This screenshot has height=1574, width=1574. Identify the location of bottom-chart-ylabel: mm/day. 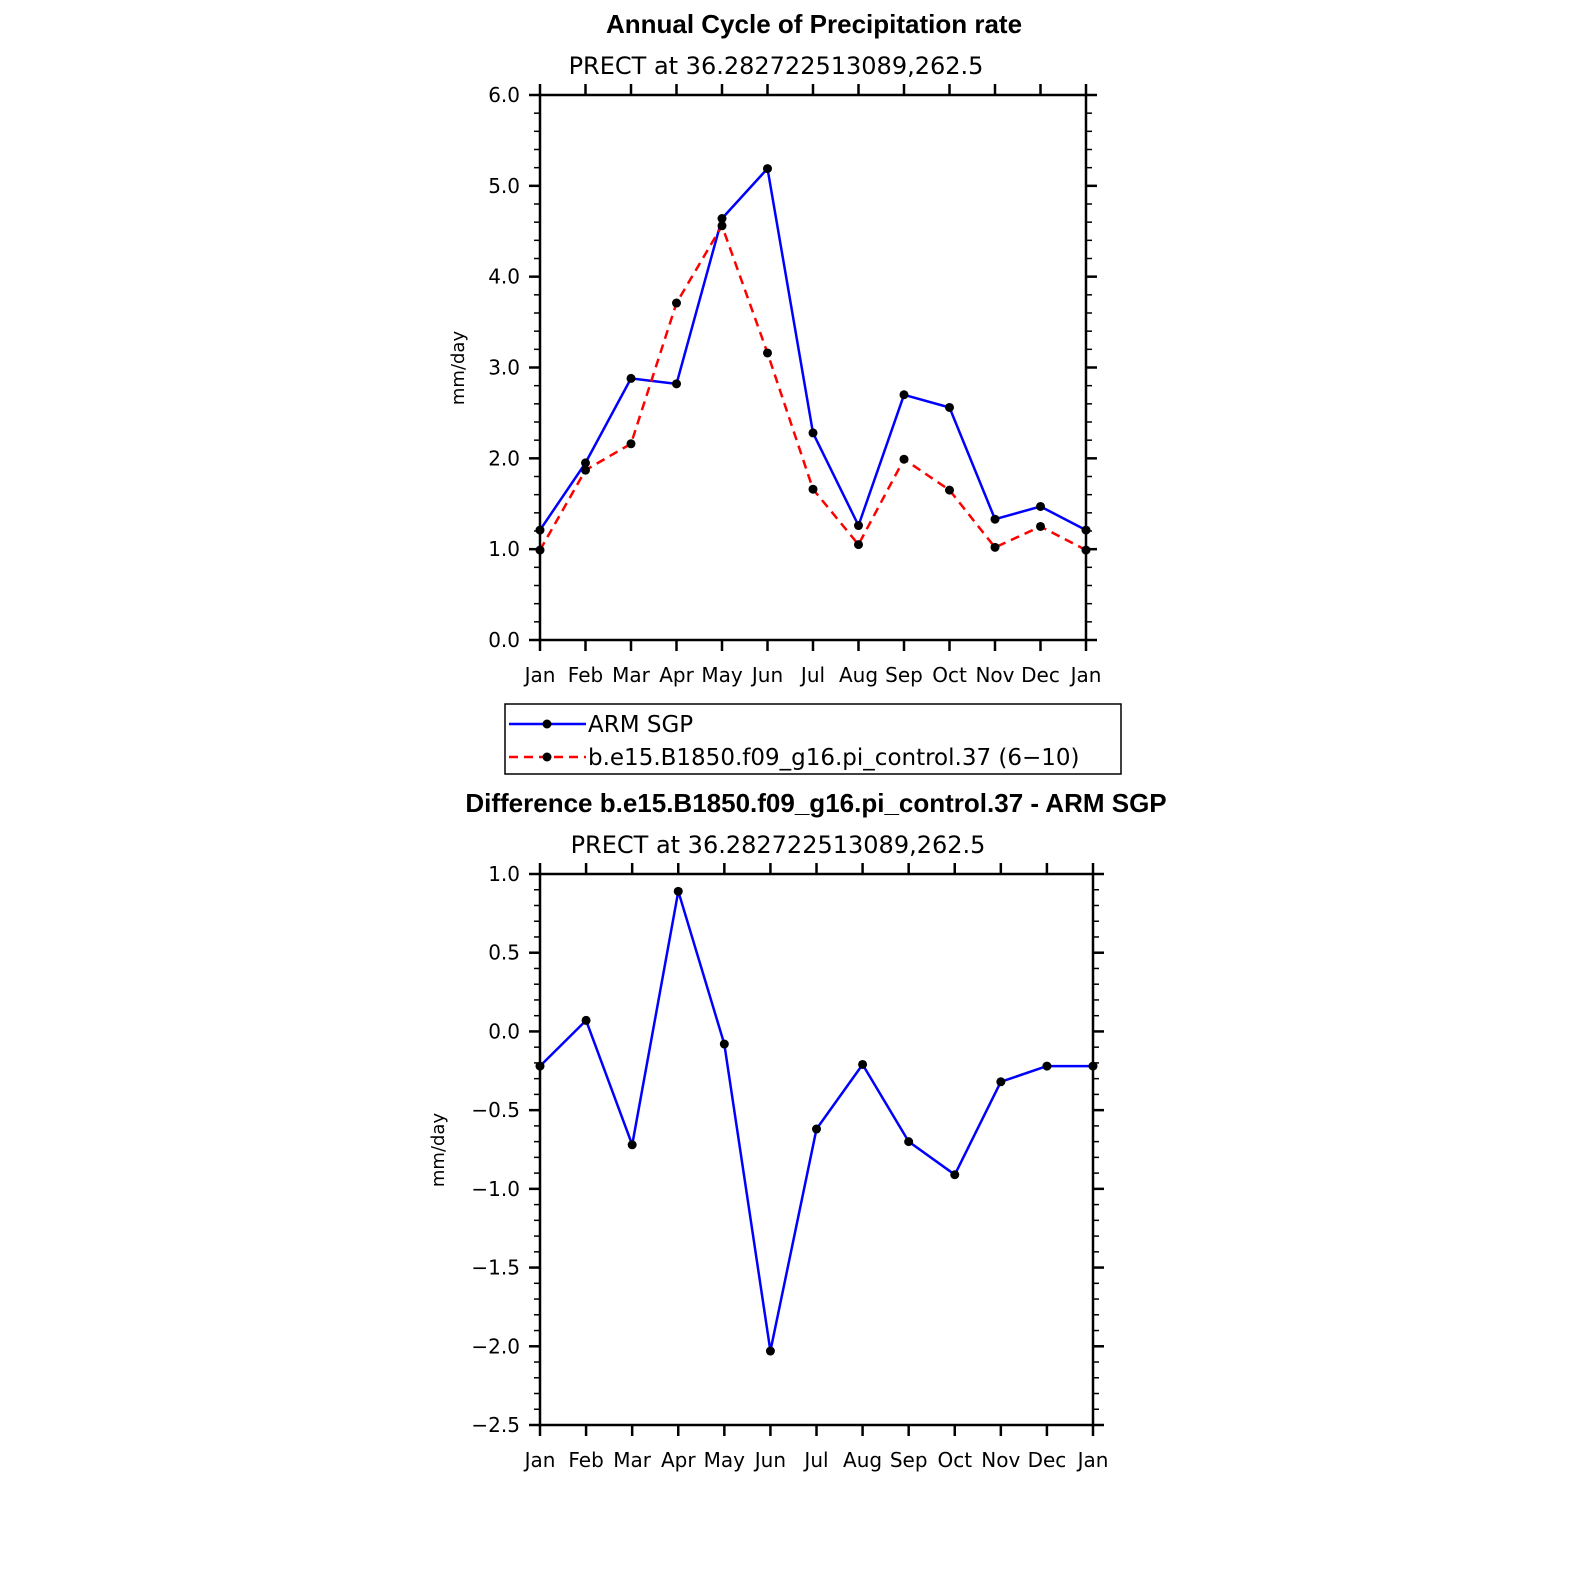
(438, 1150).